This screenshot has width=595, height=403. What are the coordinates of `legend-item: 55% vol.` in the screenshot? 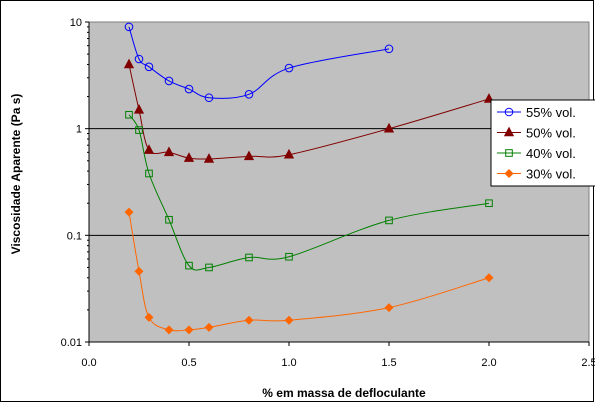 It's located at (536, 112).